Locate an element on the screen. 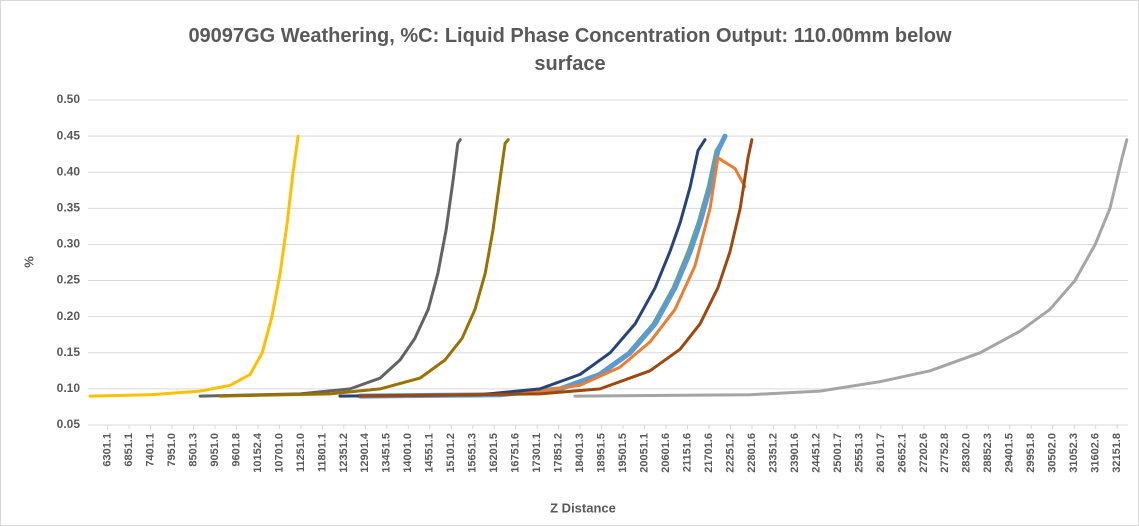  x-tick-label: 13451.5 is located at coordinates (387, 453).